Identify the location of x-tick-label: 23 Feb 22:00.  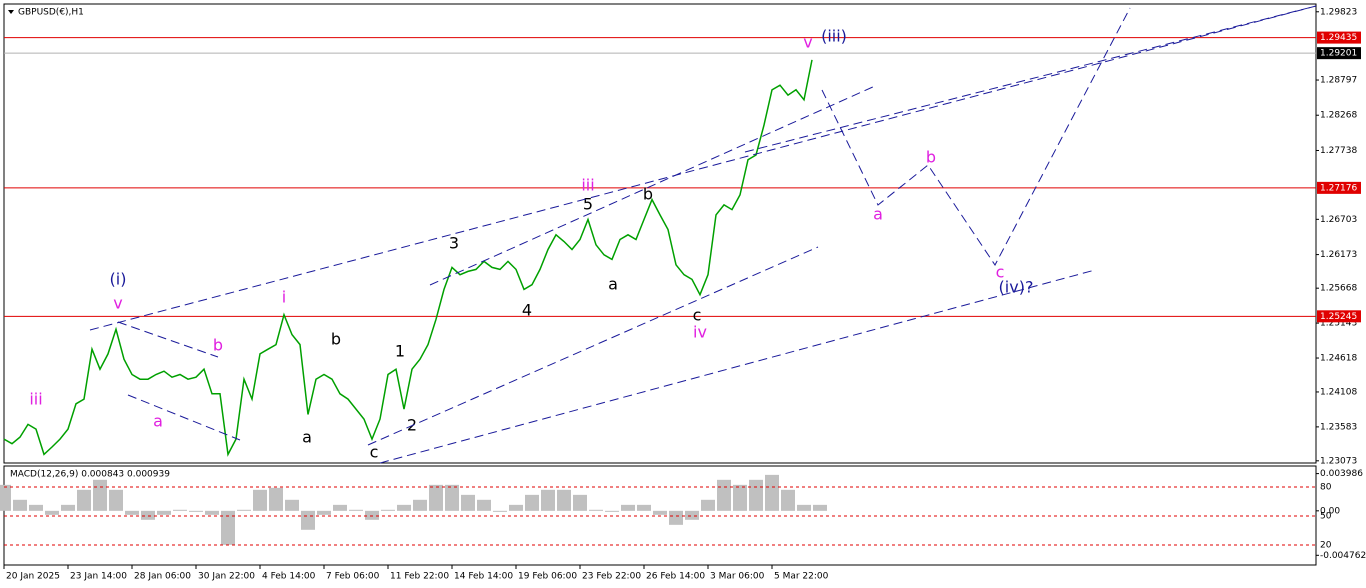
(611, 577).